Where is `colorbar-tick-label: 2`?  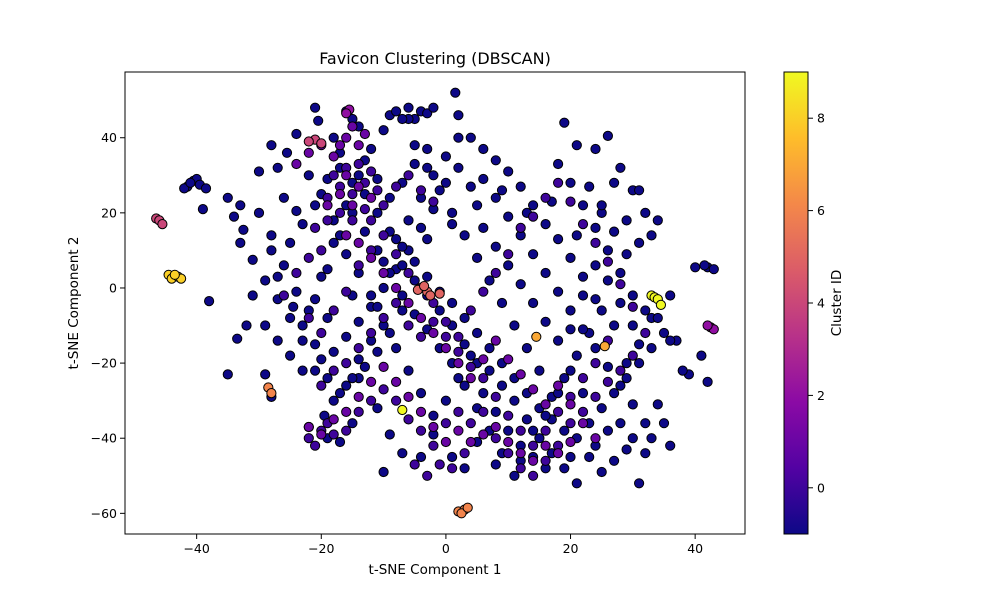 colorbar-tick-label: 2 is located at coordinates (821, 395).